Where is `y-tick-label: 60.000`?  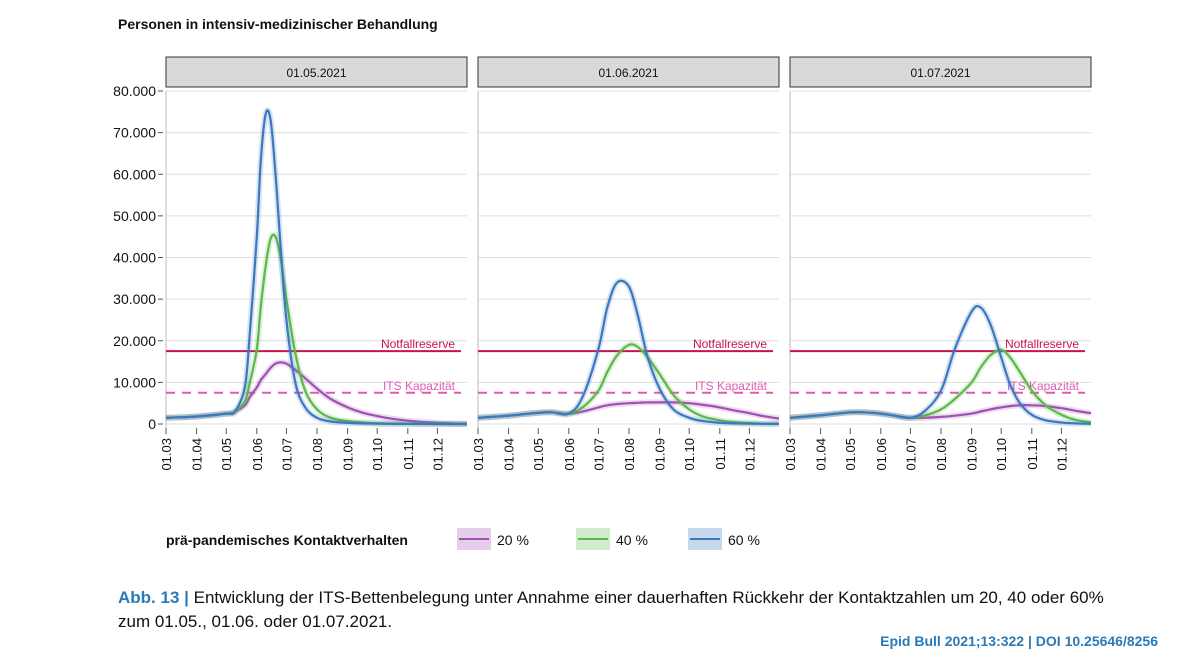
y-tick-label: 60.000 is located at coordinates (134, 174).